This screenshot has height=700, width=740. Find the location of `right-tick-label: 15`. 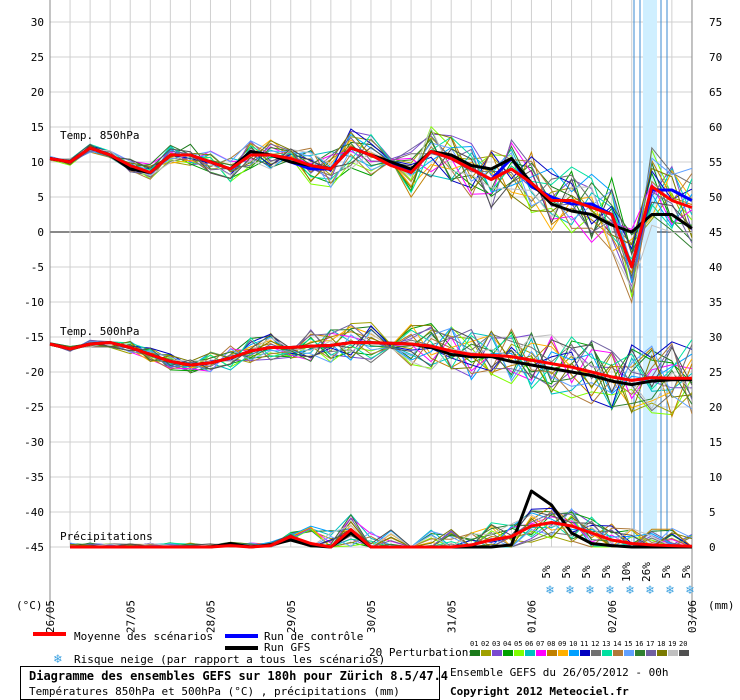

right-tick-label: 15 is located at coordinates (715, 442).